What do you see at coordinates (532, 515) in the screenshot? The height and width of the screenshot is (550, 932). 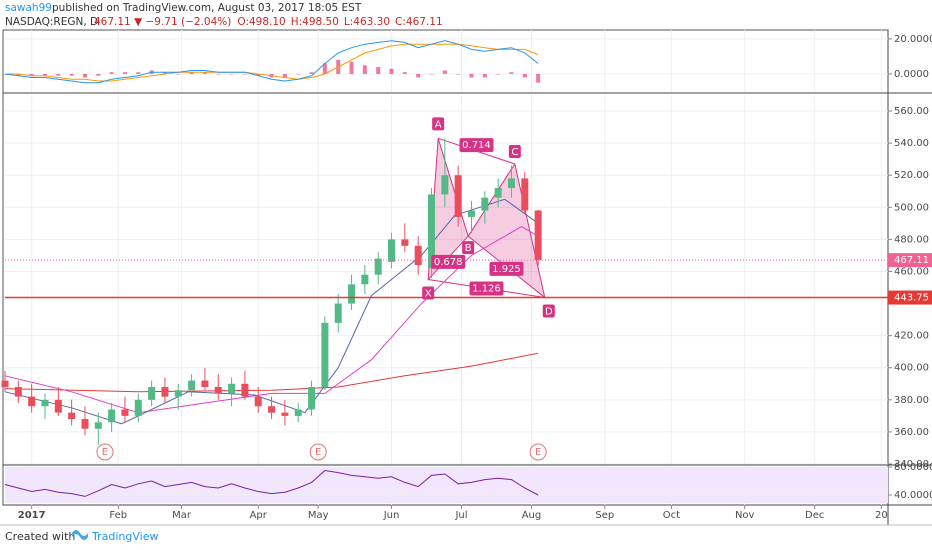 I see `x-tick-label: Aug` at bounding box center [532, 515].